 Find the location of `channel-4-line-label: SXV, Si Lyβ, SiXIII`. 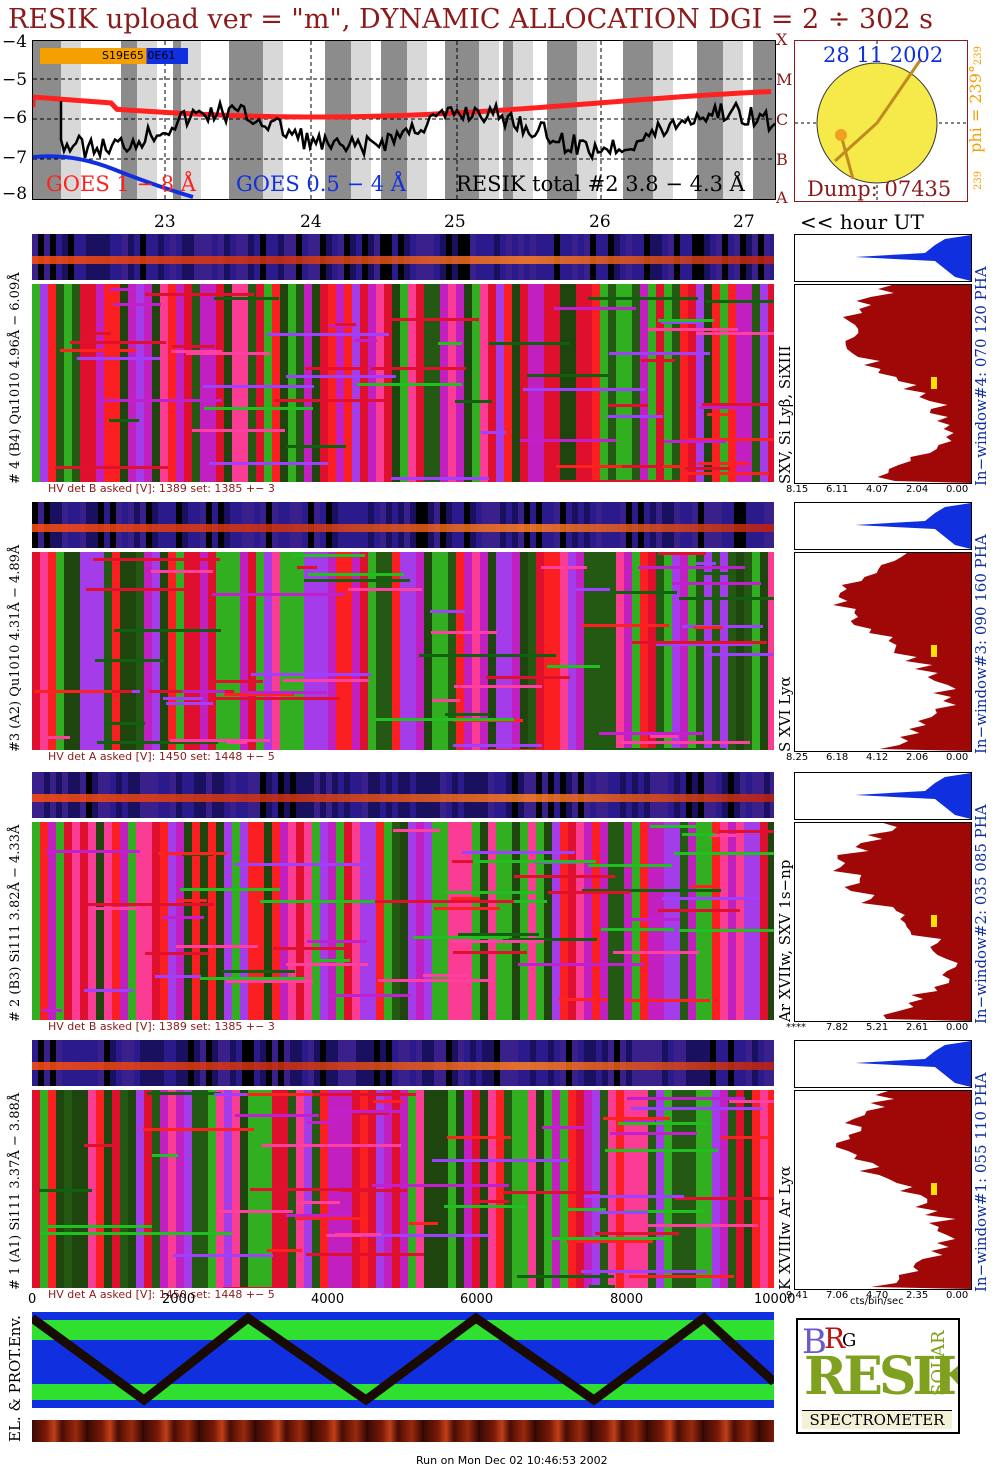

channel-4-line-label: SXV, Si Lyβ, SiXIII is located at coordinates (785, 414).